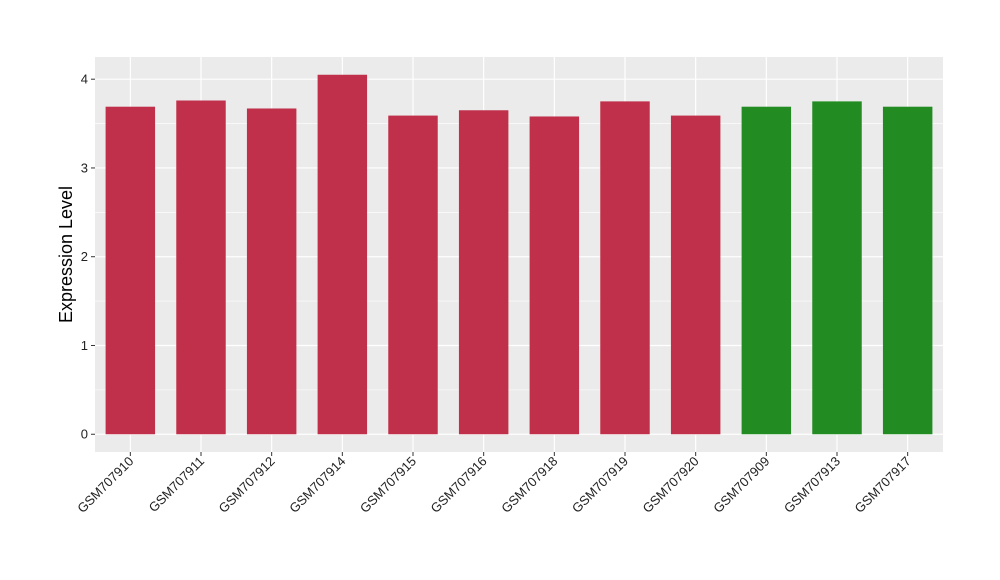  I want to click on y-tick-label: 1, so click(84, 345).